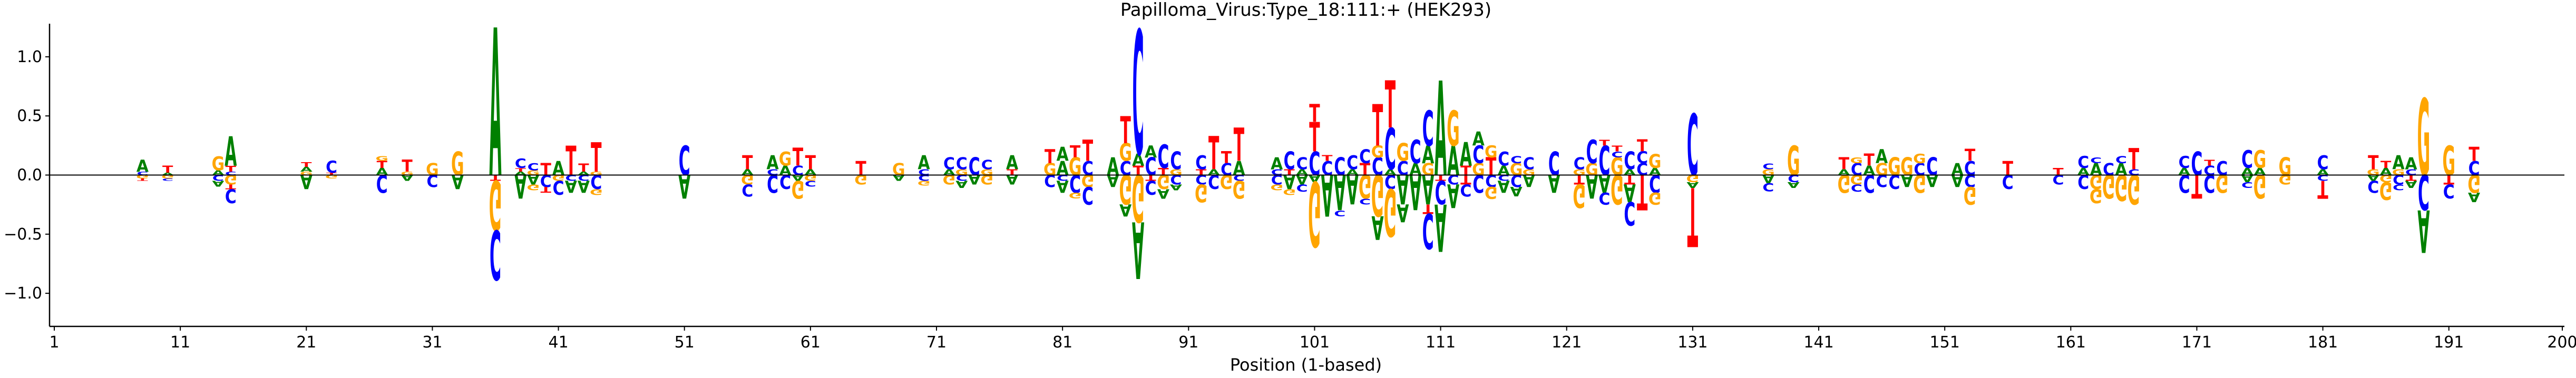 The image size is (2576, 378). I want to click on x-tick-label: 111, so click(1441, 343).